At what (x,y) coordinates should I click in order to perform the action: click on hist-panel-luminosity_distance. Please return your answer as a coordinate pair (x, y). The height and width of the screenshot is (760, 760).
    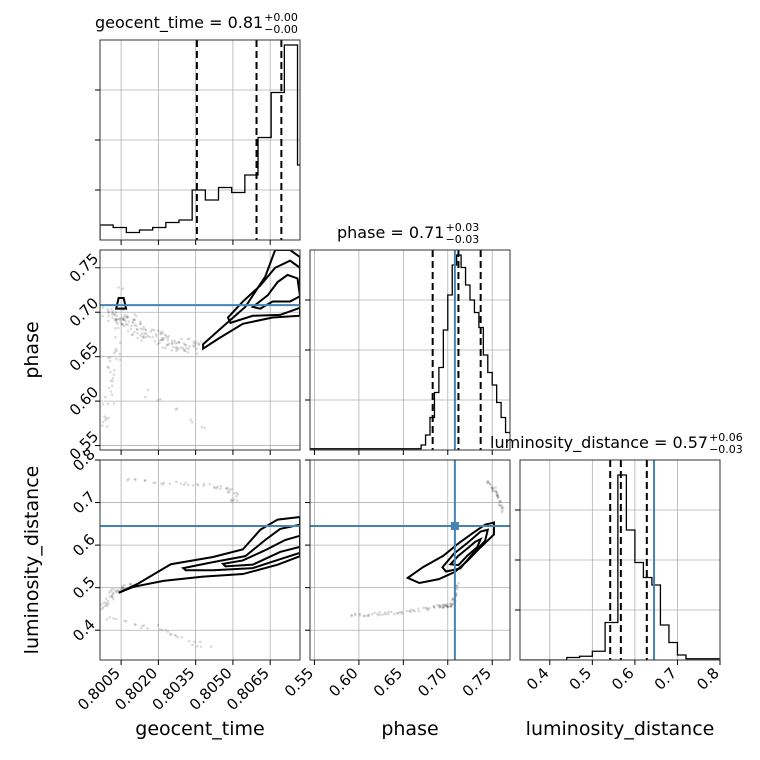
    Looking at the image, I should click on (618, 560).